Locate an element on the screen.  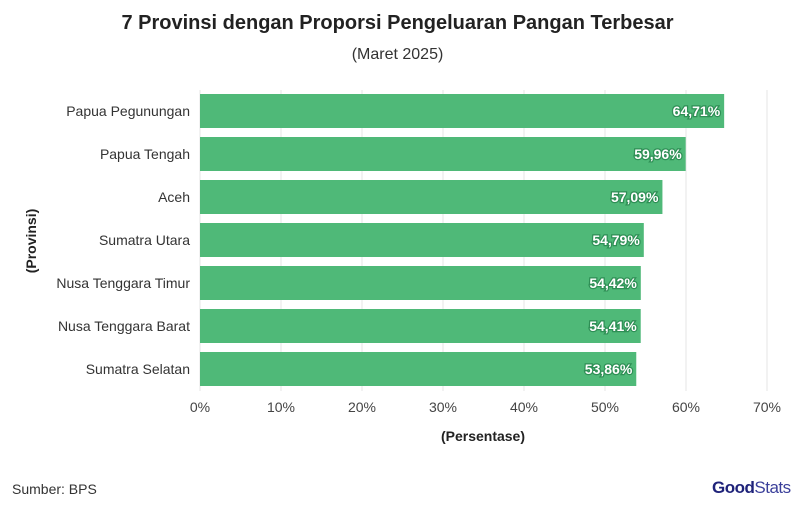
x-tick-label: 60% is located at coordinates (686, 407).